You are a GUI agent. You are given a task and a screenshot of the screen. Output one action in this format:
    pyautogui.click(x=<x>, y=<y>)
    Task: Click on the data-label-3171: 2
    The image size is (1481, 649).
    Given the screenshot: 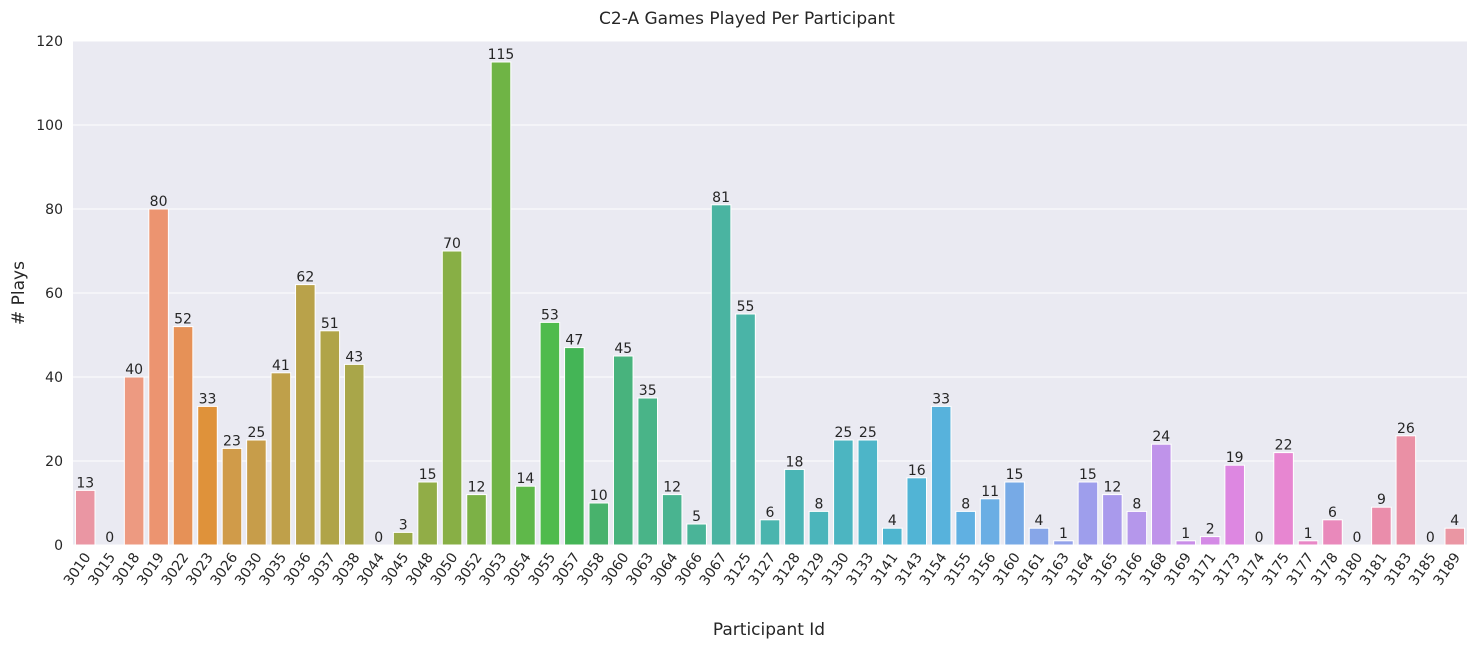 What is the action you would take?
    pyautogui.click(x=1210, y=530)
    